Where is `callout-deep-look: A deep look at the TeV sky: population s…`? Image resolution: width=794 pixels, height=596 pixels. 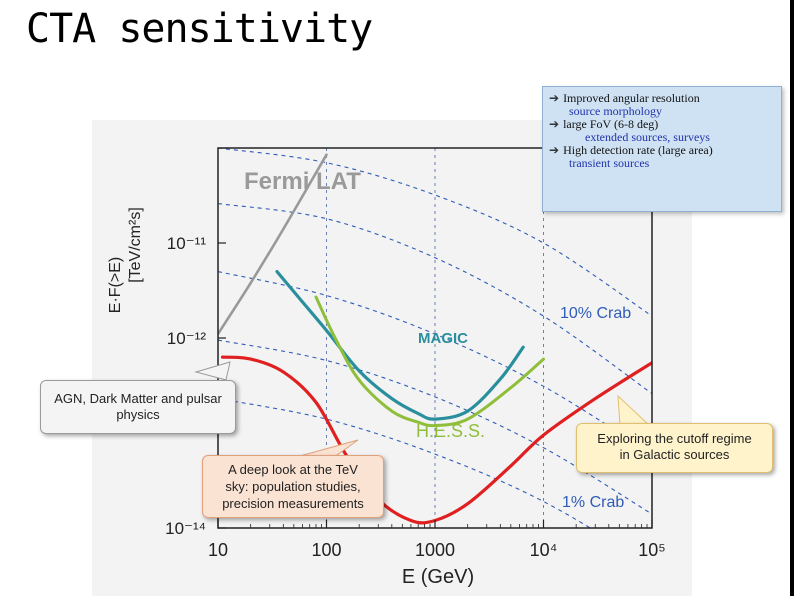 callout-deep-look: A deep look at the TeV sky: population s… is located at coordinates (293, 486).